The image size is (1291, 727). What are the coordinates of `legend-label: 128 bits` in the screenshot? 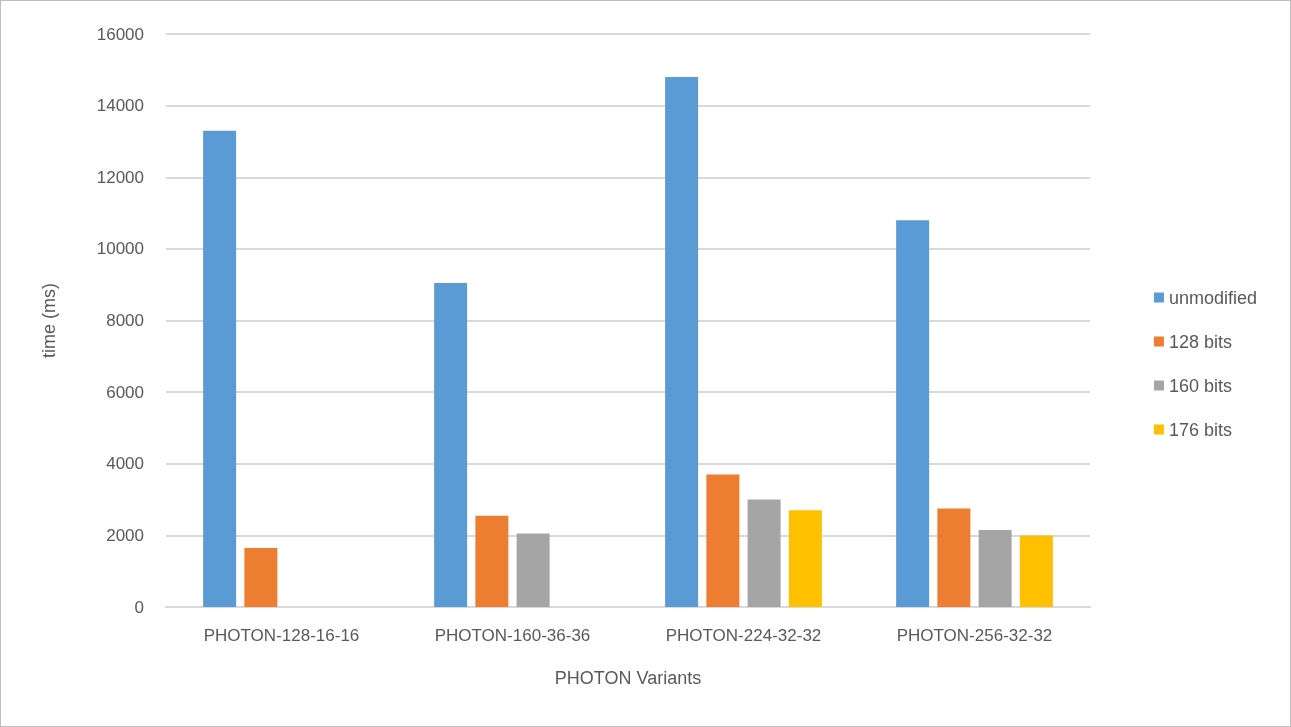 It's located at (1200, 341).